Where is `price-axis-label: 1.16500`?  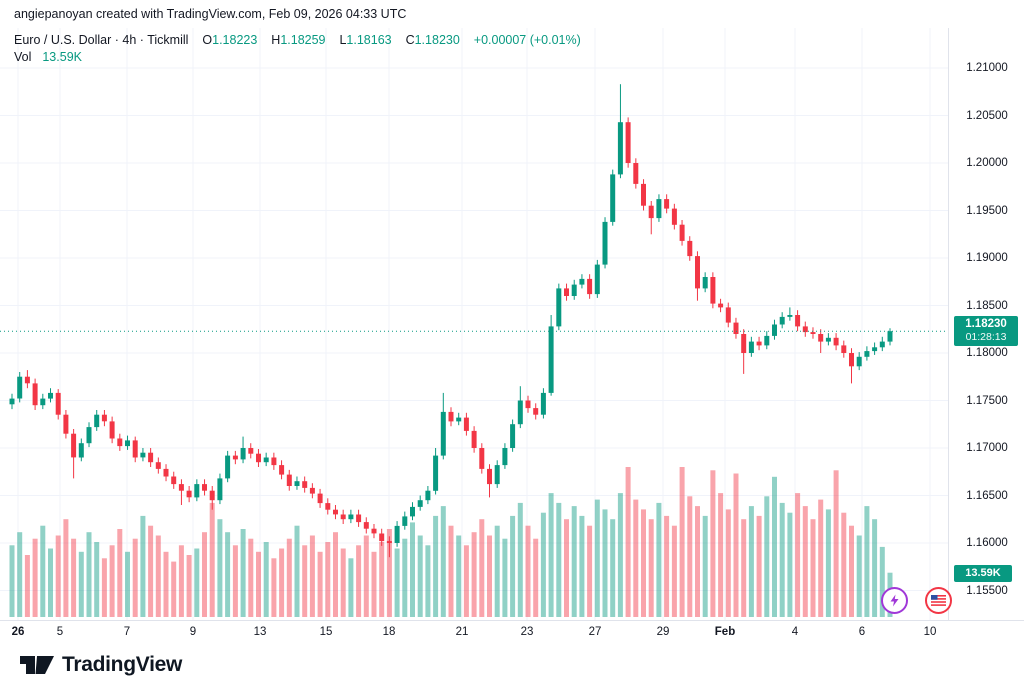 price-axis-label: 1.16500 is located at coordinates (987, 495).